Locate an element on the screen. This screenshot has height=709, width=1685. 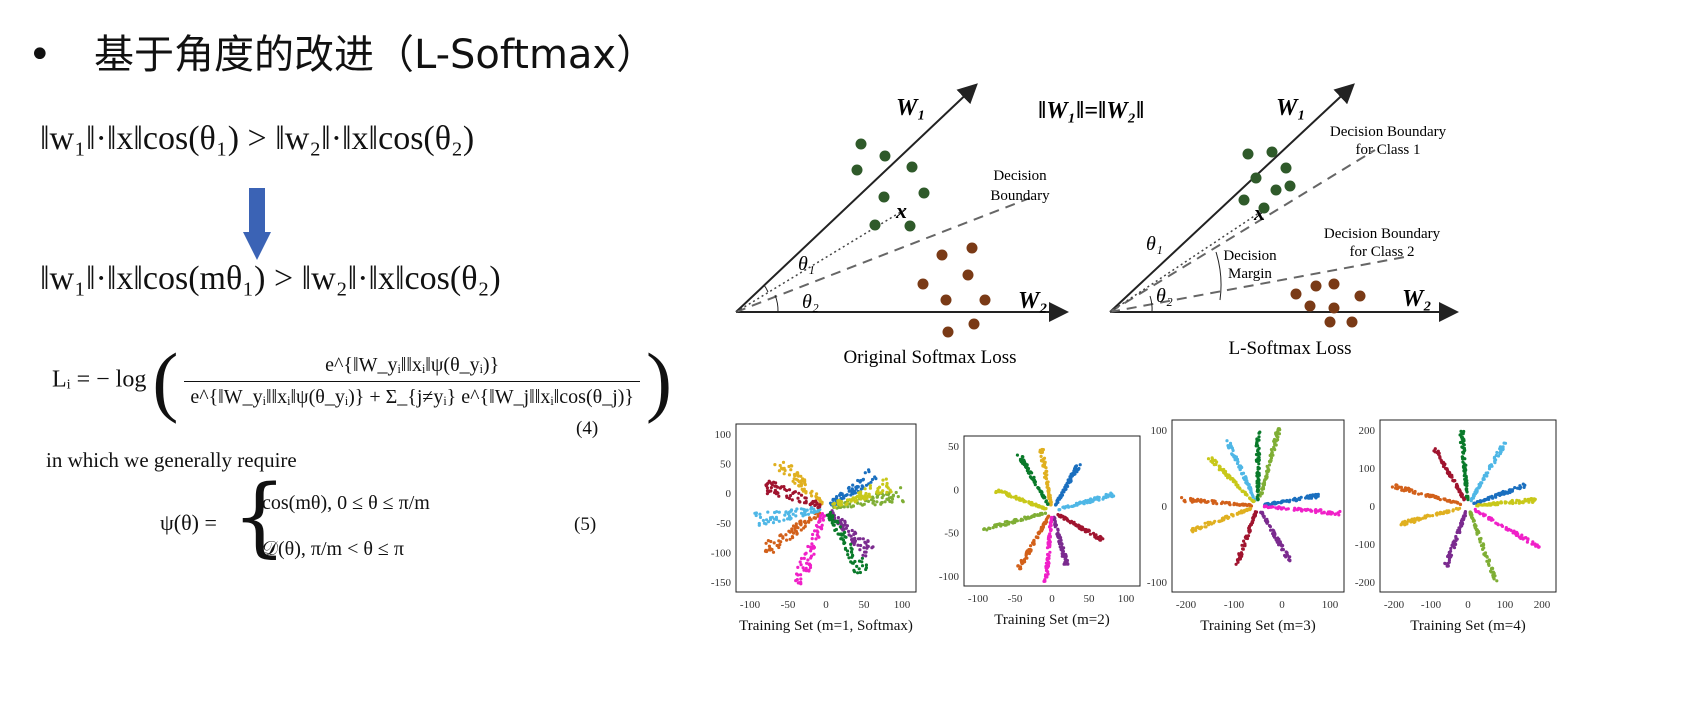
x-label: x is located at coordinates (901, 210).